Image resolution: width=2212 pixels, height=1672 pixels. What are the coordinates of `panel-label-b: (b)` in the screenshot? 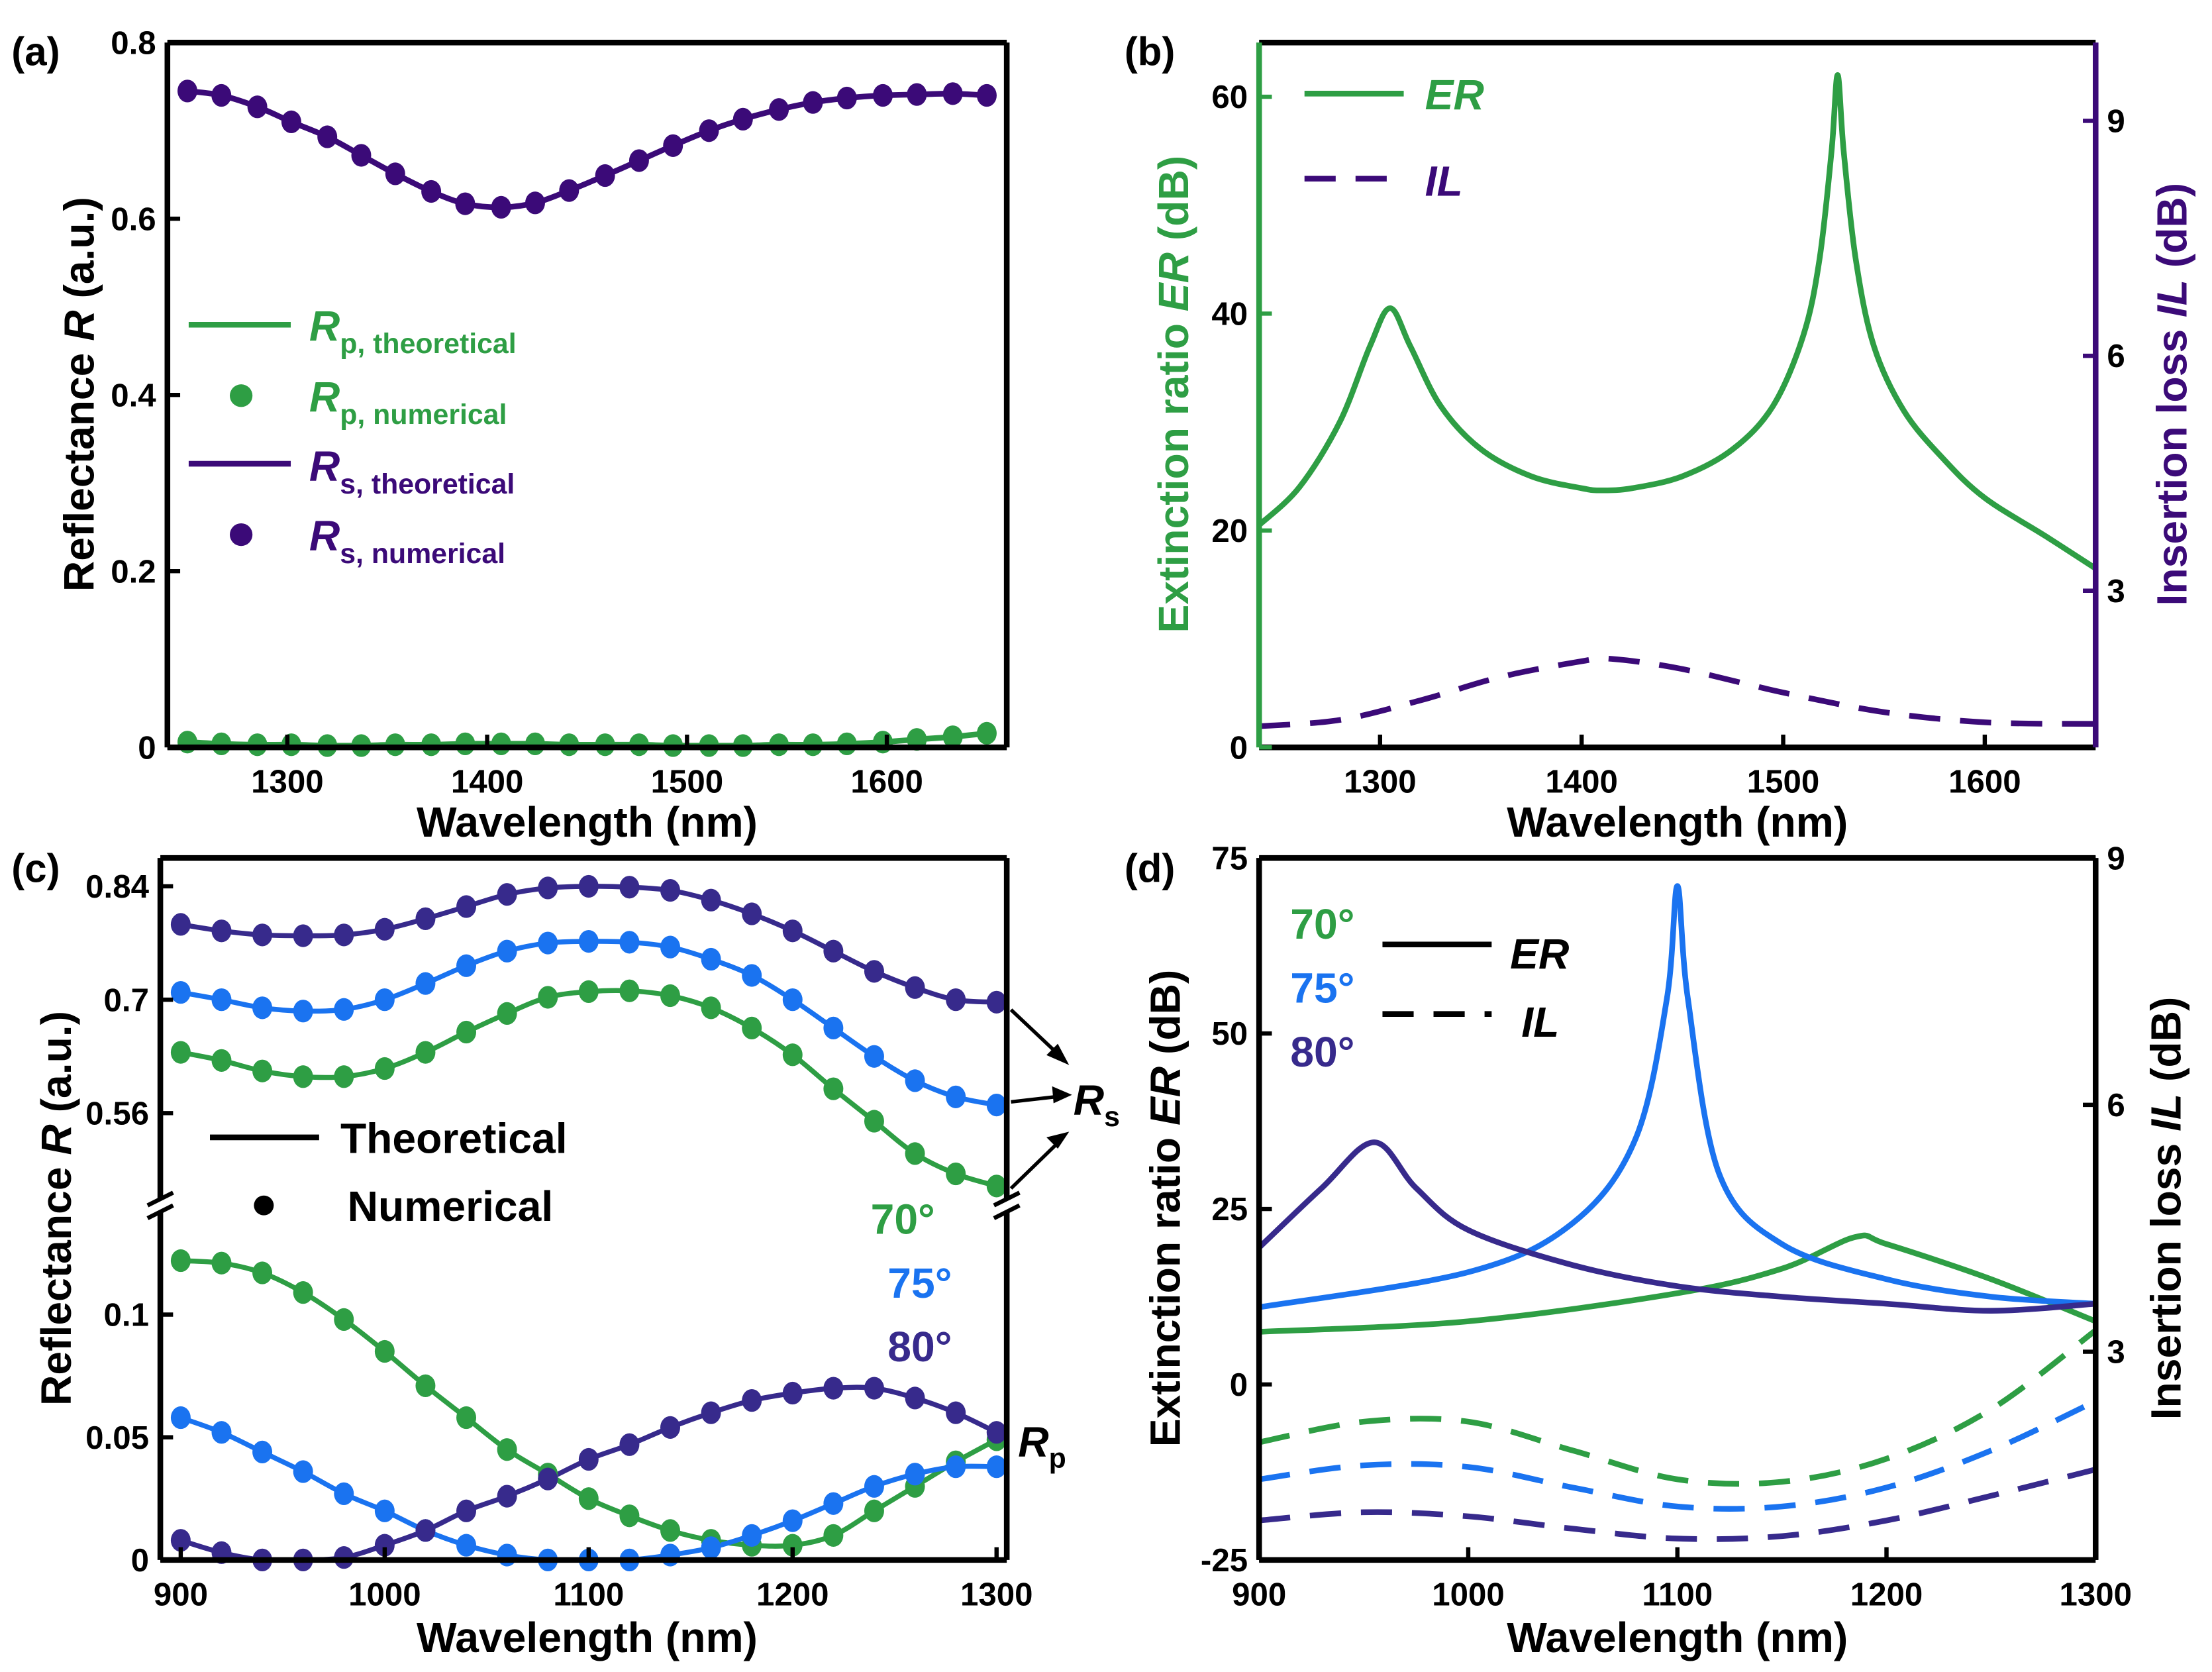 It's located at (1150, 51).